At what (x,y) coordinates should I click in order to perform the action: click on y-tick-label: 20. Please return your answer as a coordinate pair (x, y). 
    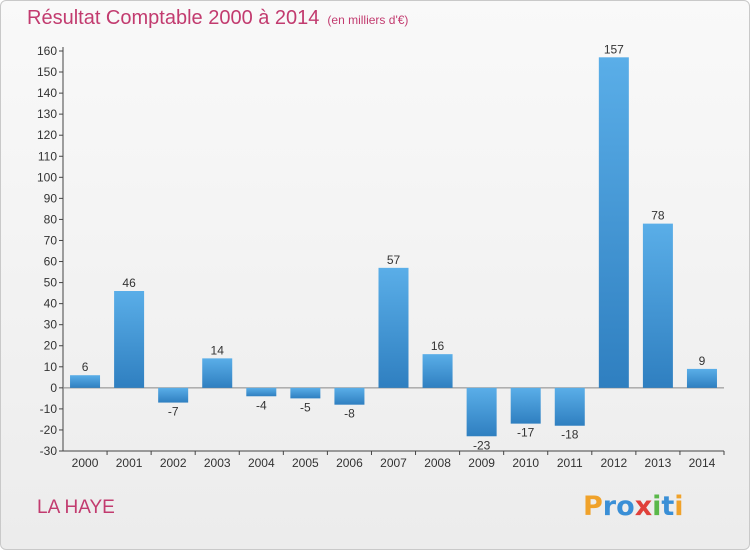
    Looking at the image, I should click on (51, 346).